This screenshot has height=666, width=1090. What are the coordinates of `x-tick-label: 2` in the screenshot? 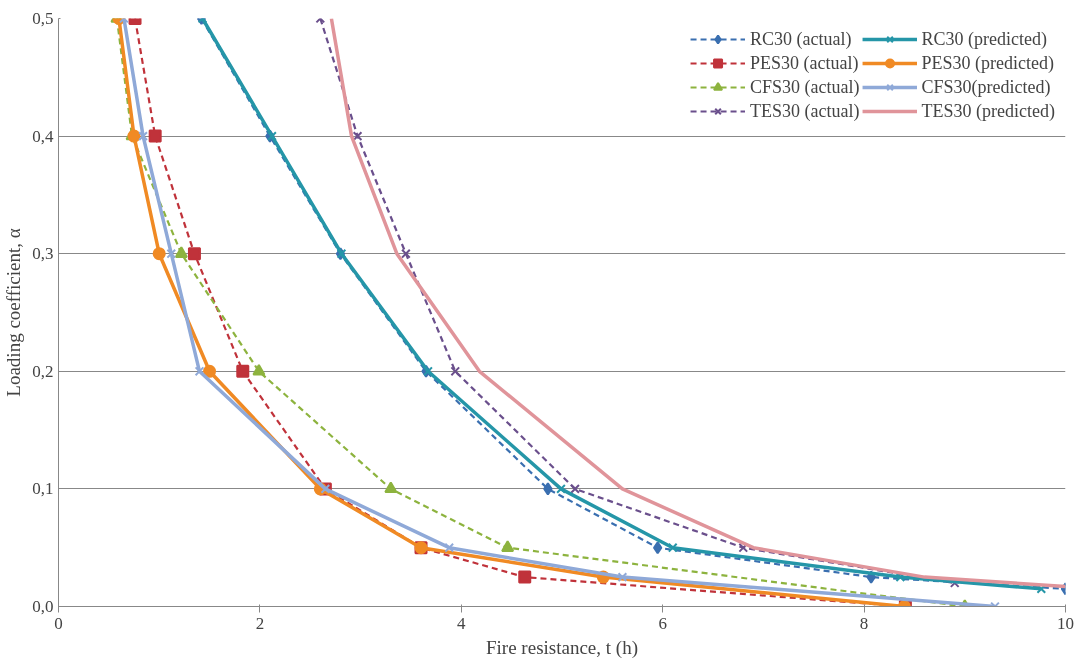 It's located at (260, 623).